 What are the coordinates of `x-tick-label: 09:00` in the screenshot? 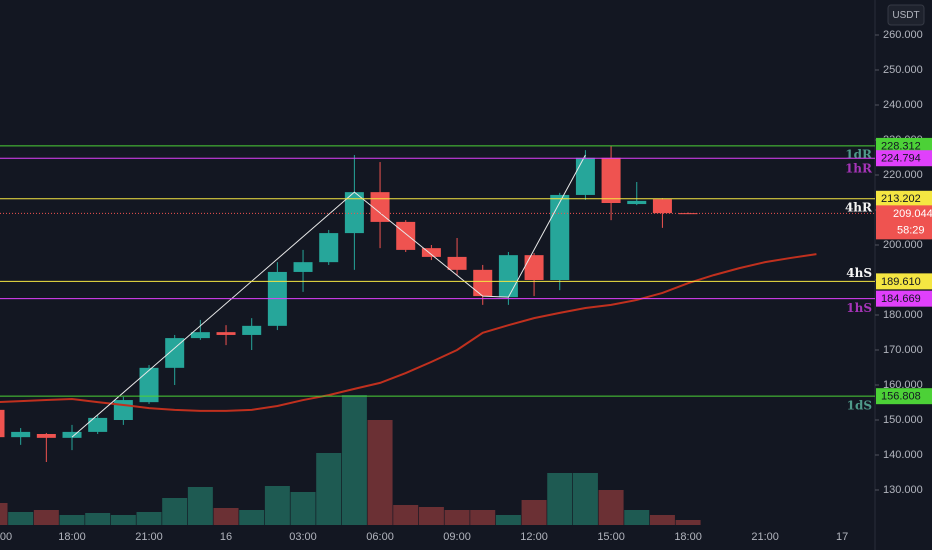 It's located at (457, 537).